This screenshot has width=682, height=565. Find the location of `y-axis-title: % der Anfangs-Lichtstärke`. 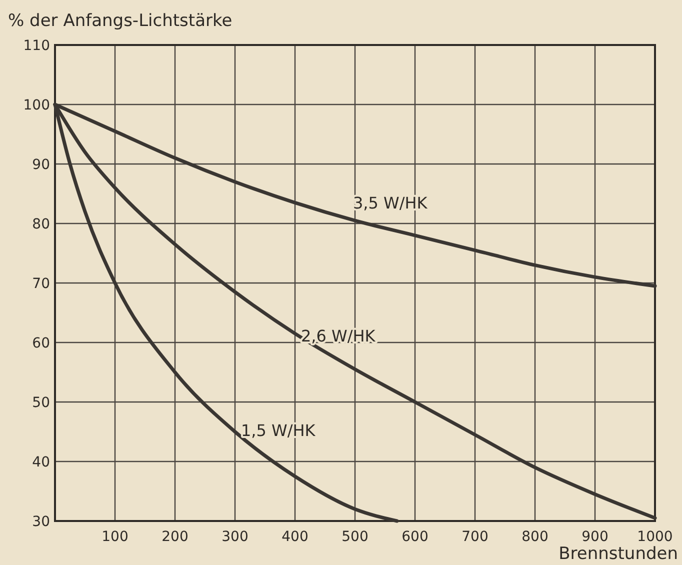

y-axis-title: % der Anfangs-Lichtstärke is located at coordinates (120, 21).